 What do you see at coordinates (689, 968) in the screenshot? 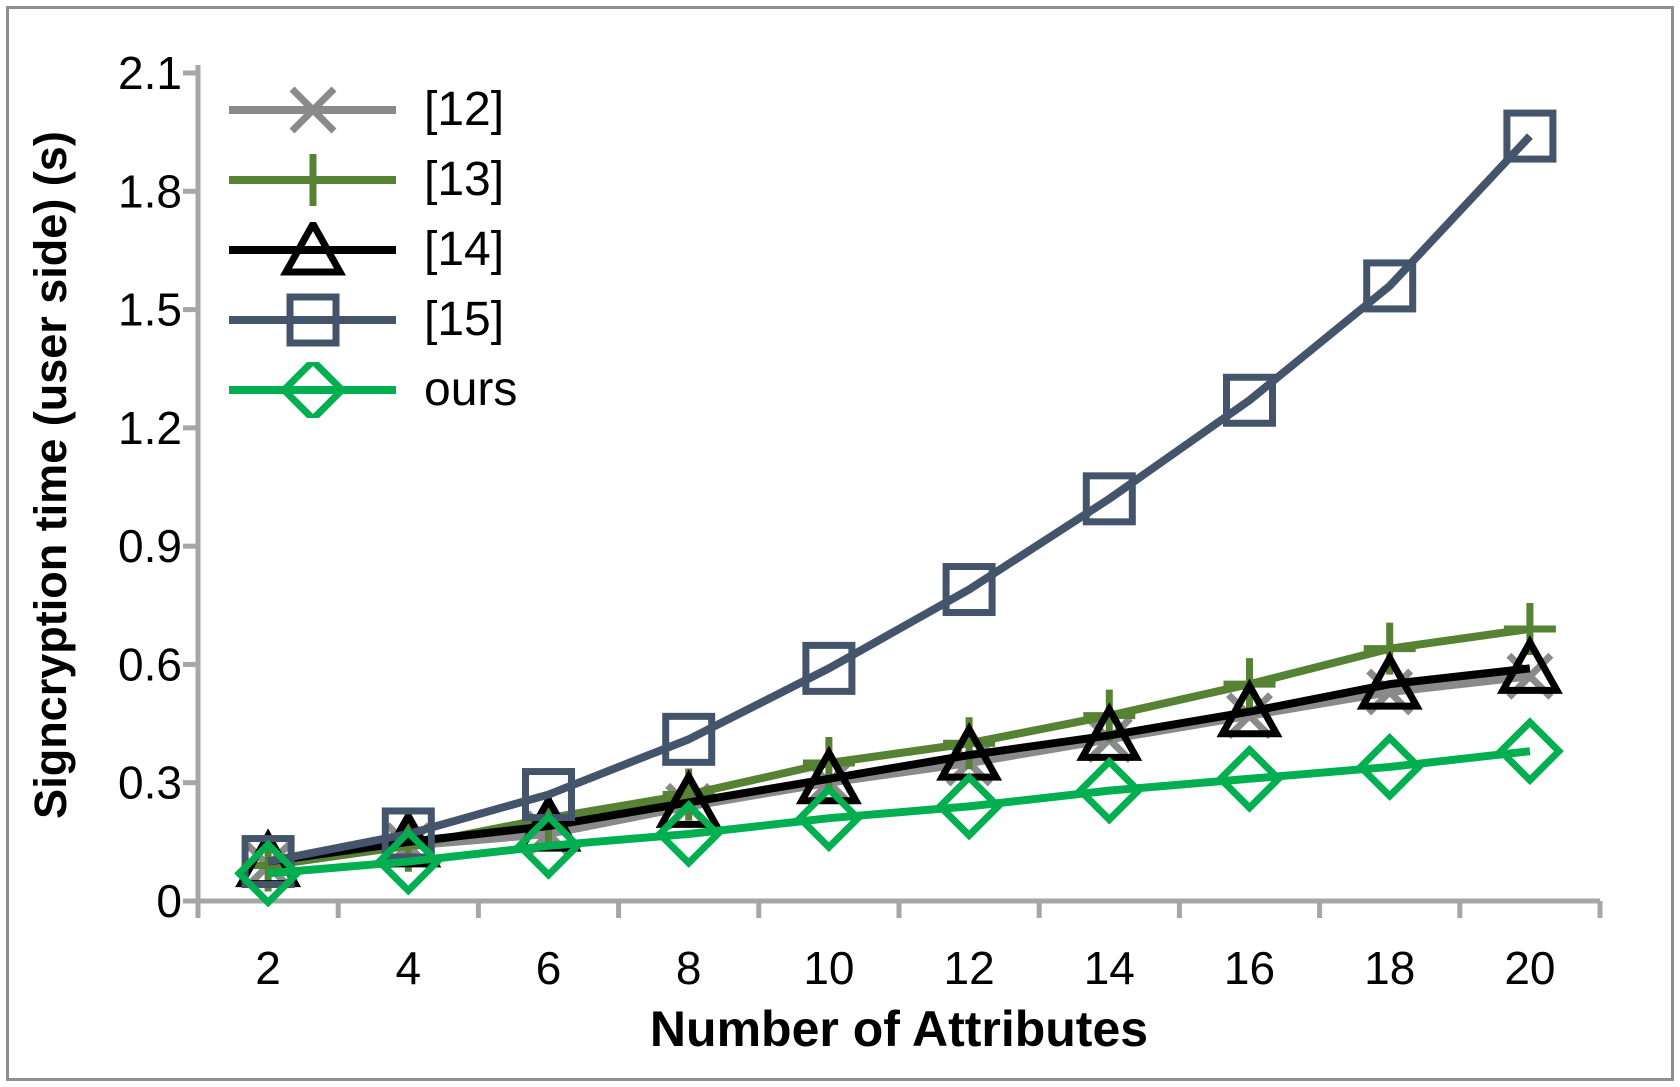
I see `x-tick-label: 8` at bounding box center [689, 968].